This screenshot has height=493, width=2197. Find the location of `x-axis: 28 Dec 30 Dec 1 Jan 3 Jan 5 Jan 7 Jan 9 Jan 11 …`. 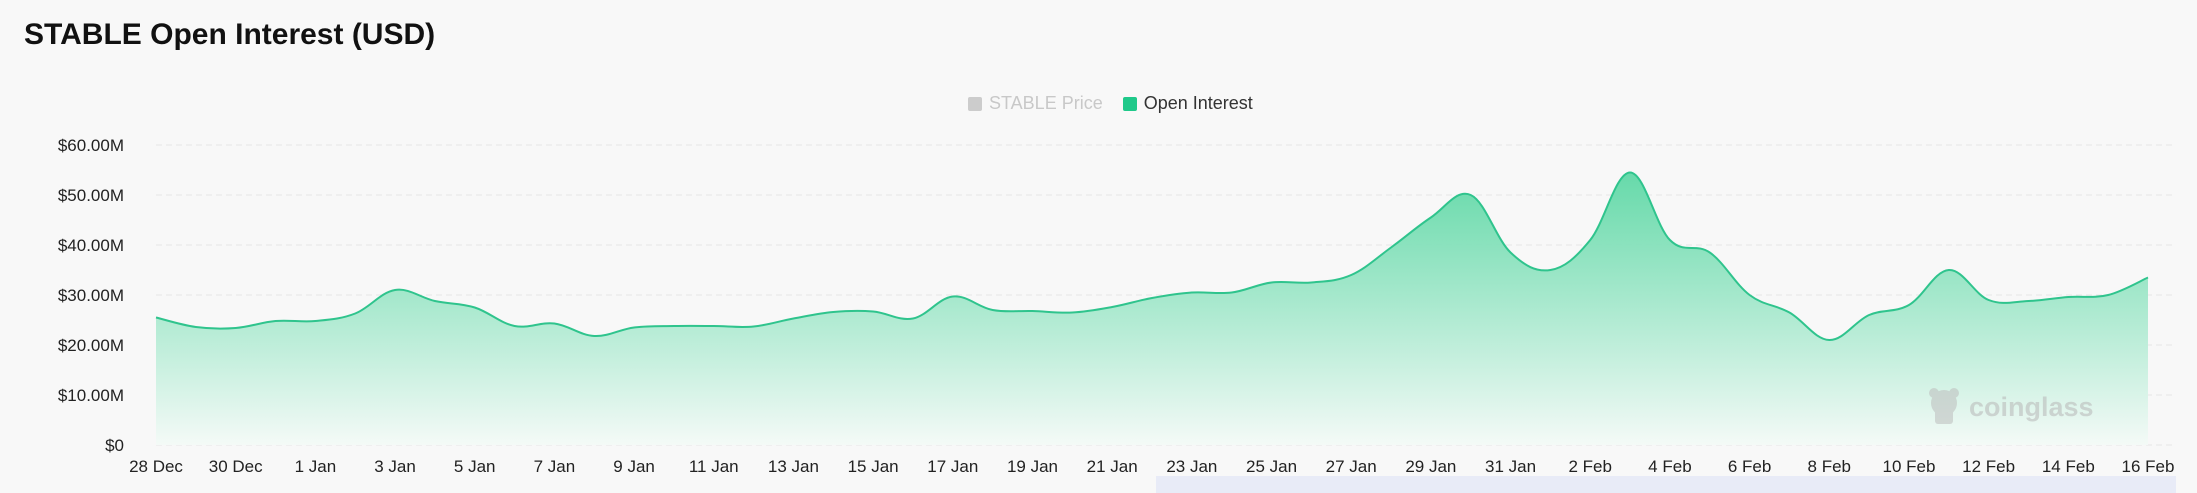

x-axis: 28 Dec 30 Dec 1 Jan 3 Jan 5 Jan 7 Jan 9 Jan 11 … is located at coordinates (1151, 466).